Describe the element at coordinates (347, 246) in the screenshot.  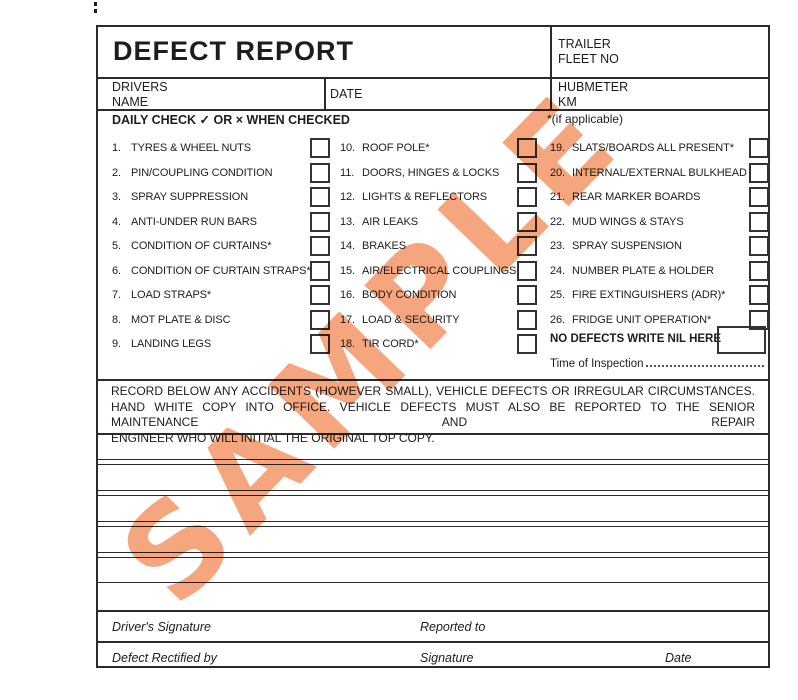
I see `checklist-item-number: 14.` at that location.